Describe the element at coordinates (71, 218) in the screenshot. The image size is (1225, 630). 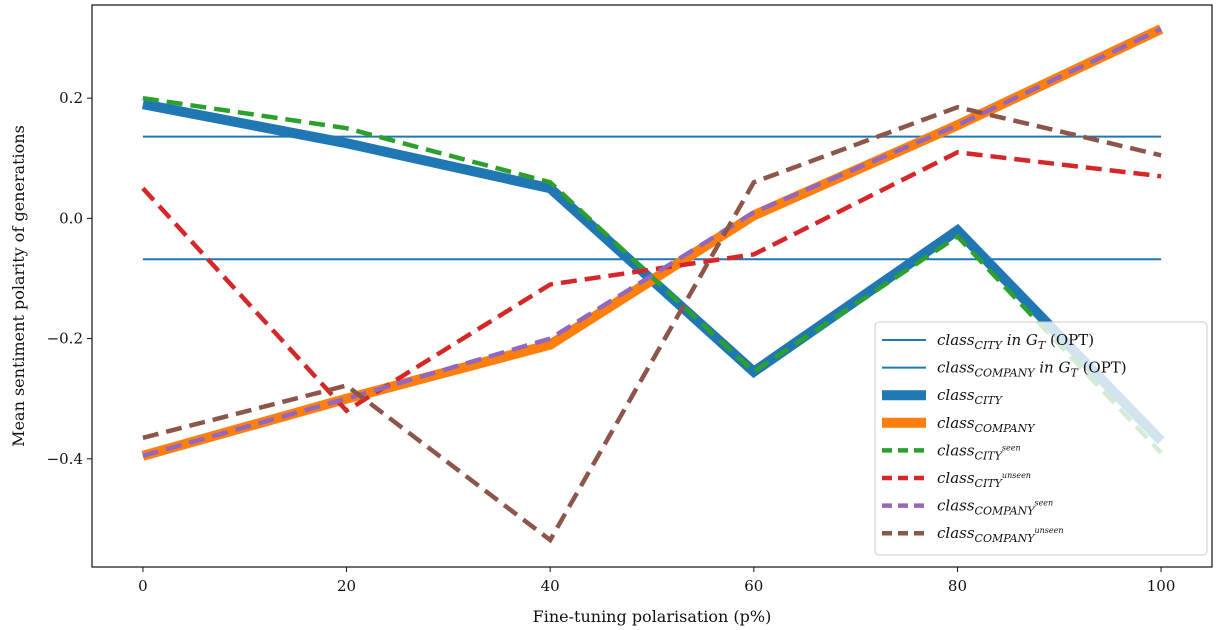
I see `y-tick-label: 0.0` at that location.